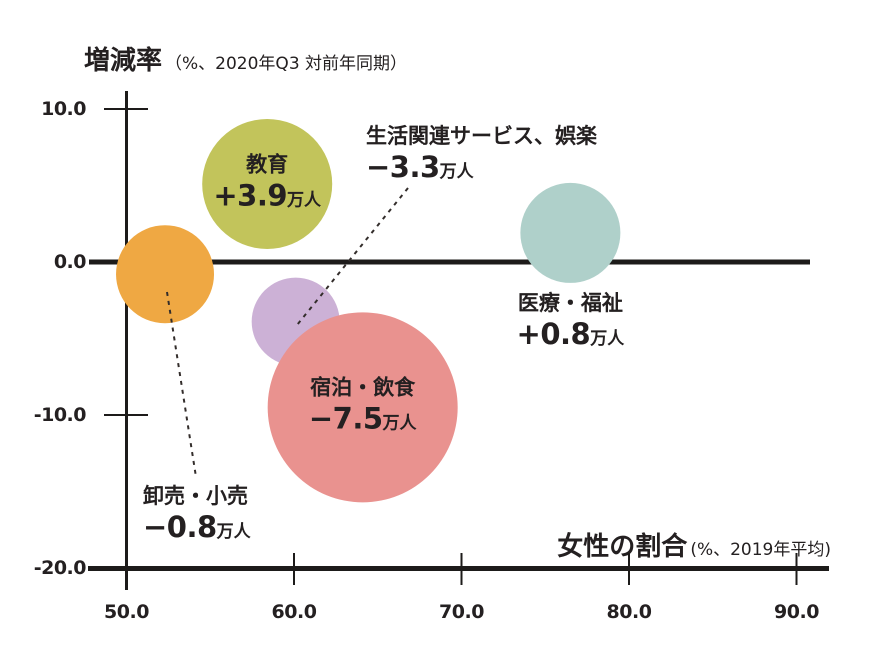 The width and height of the screenshot is (871, 661). I want to click on bubble-name: 教育, so click(267, 164).